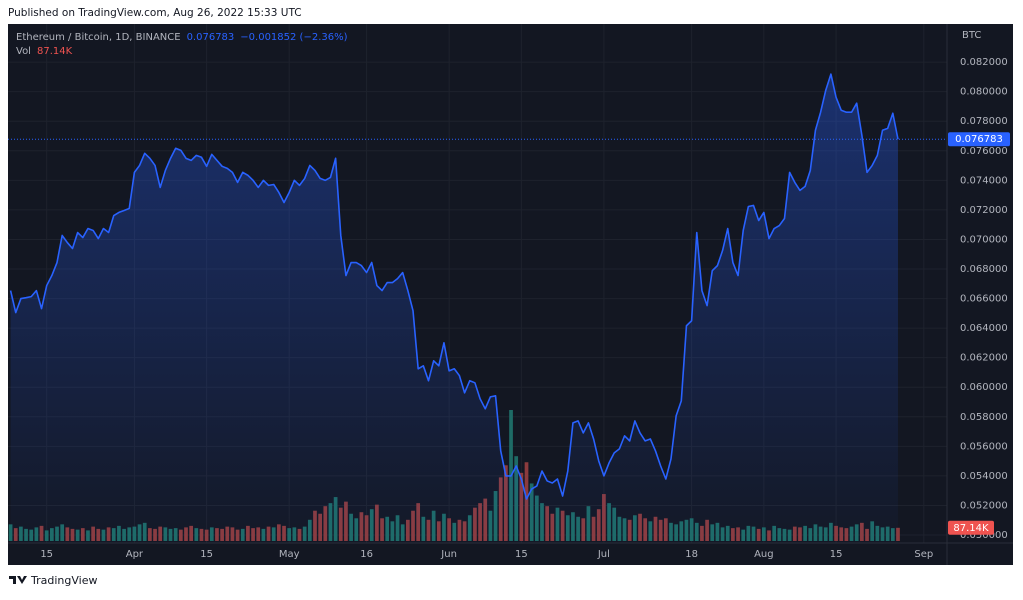 The height and width of the screenshot is (600, 1023). I want to click on last-price-box, so click(979, 139).